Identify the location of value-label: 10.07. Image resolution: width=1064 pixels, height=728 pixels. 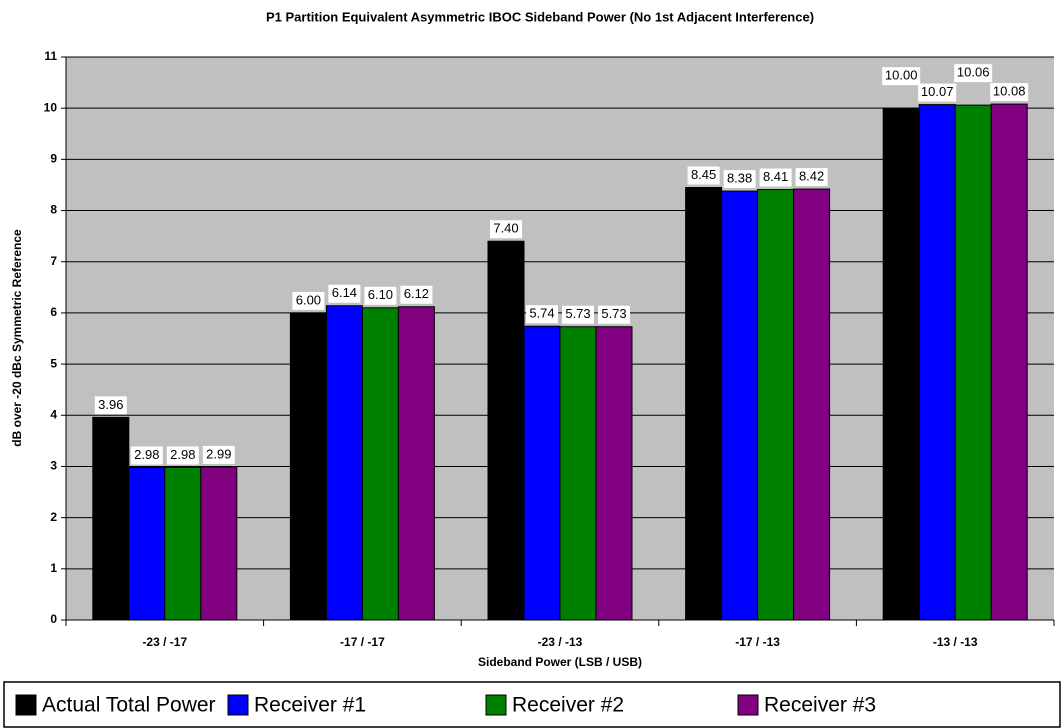
(937, 91).